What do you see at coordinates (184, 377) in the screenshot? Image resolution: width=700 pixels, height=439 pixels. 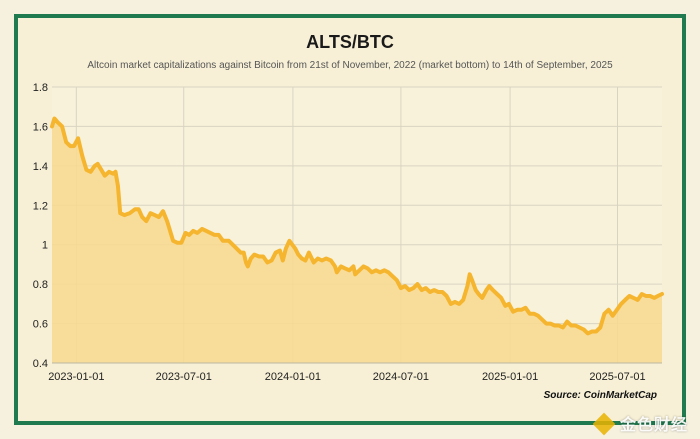 I see `x-tick-label: 2023-07-01` at bounding box center [184, 377].